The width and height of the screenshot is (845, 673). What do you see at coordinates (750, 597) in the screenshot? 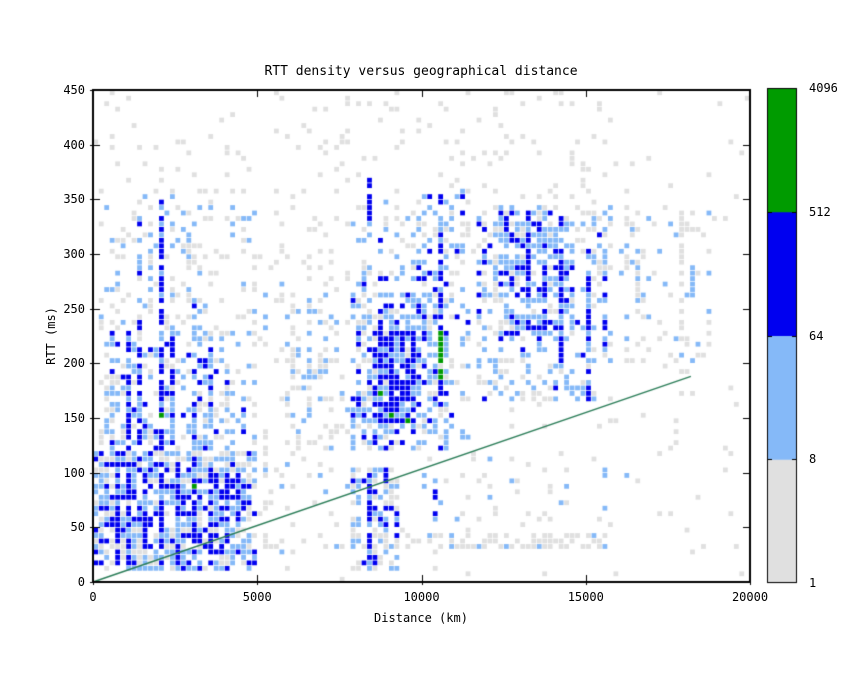
I see `x-tick-label: 20000` at bounding box center [750, 597].